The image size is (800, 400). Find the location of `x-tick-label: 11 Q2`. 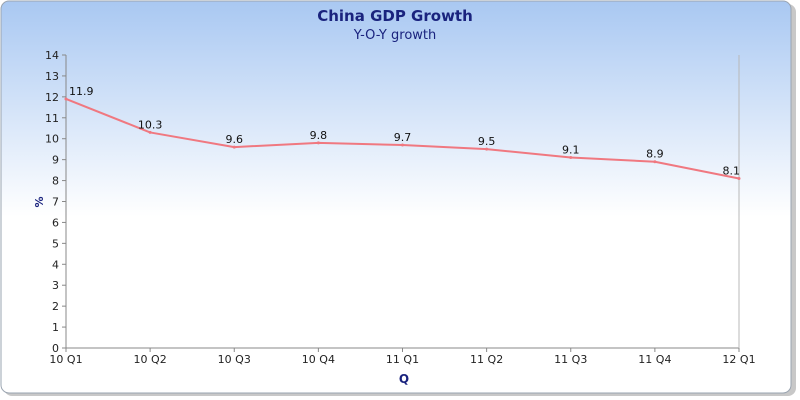

x-tick-label: 11 Q2 is located at coordinates (486, 359).